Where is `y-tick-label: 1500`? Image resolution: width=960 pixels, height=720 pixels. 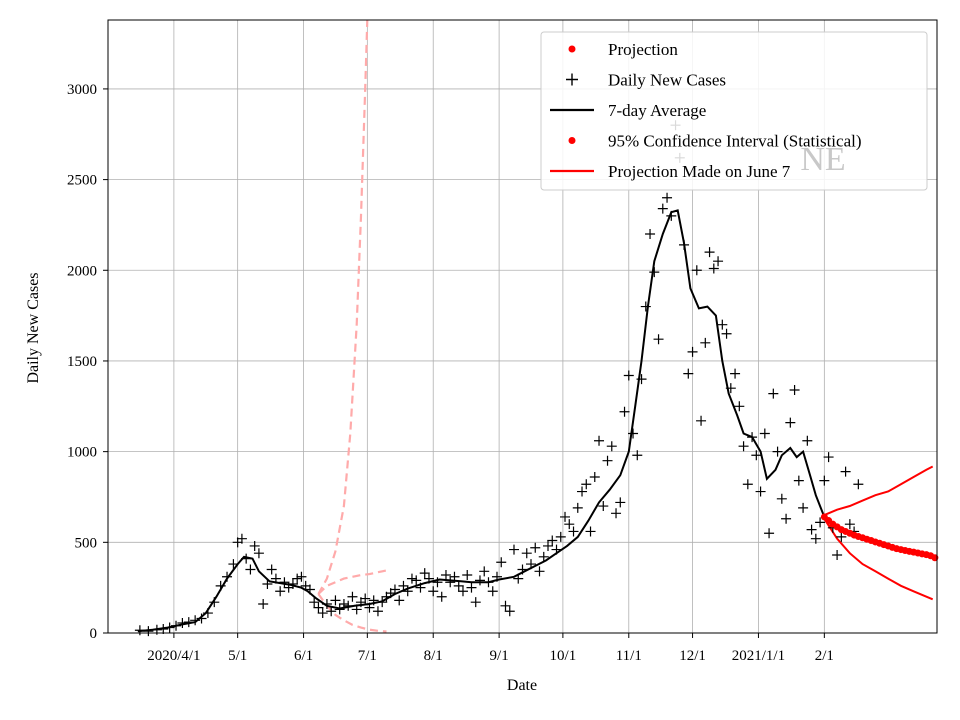
y-tick-label: 1500 is located at coordinates (82, 362).